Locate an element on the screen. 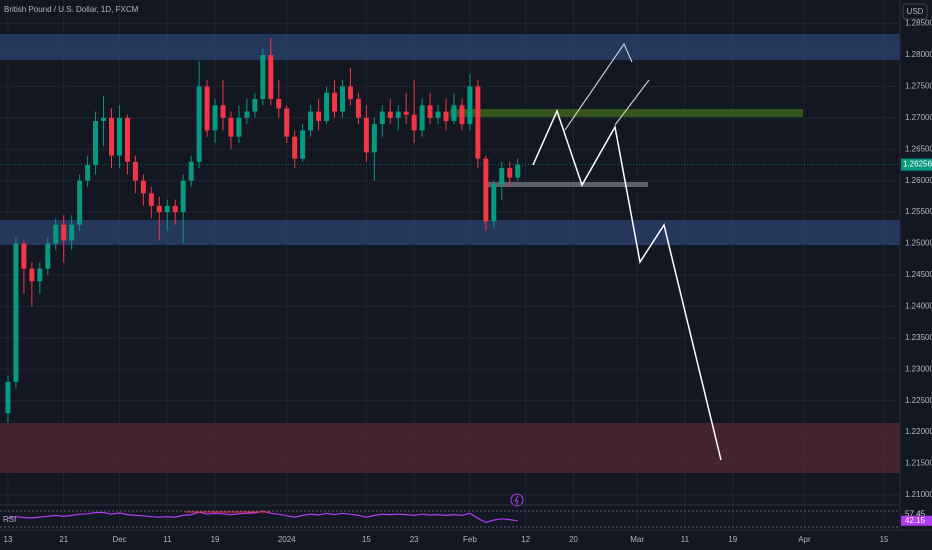 The height and width of the screenshot is (550, 932). support-zone is located at coordinates (450, 232).